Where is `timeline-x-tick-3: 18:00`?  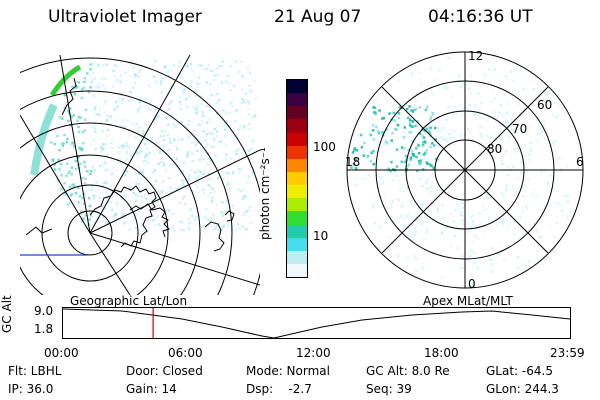 timeline-x-tick-3: 18:00 is located at coordinates (441, 353).